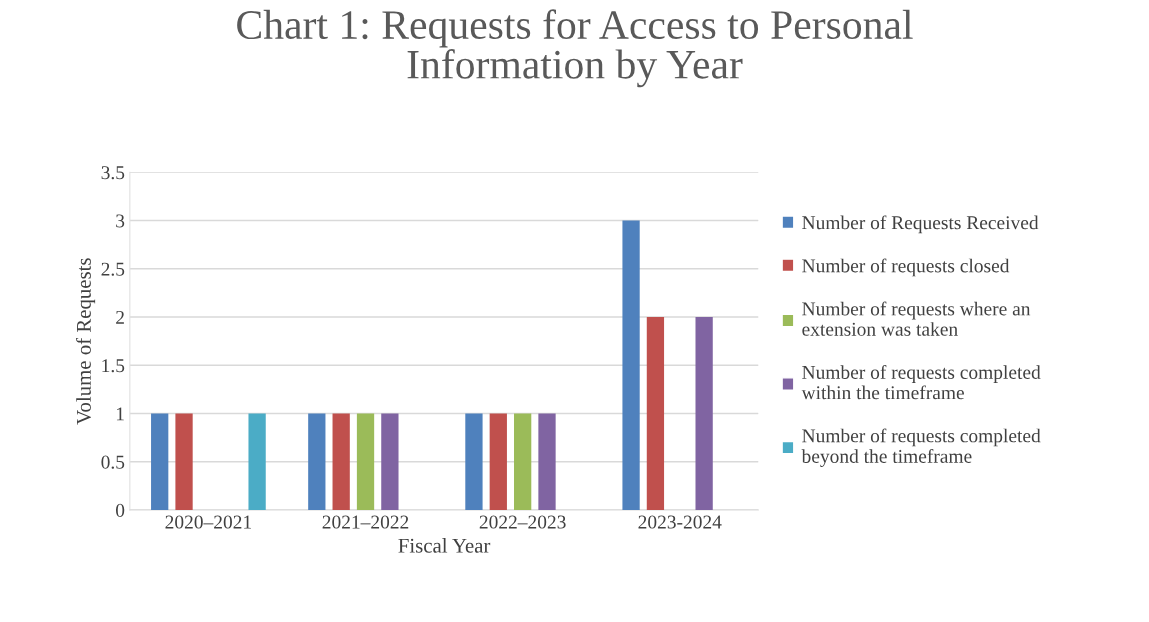 This screenshot has height=622, width=1149. What do you see at coordinates (522, 522) in the screenshot?
I see `x-tick-label: 2022–2023` at bounding box center [522, 522].